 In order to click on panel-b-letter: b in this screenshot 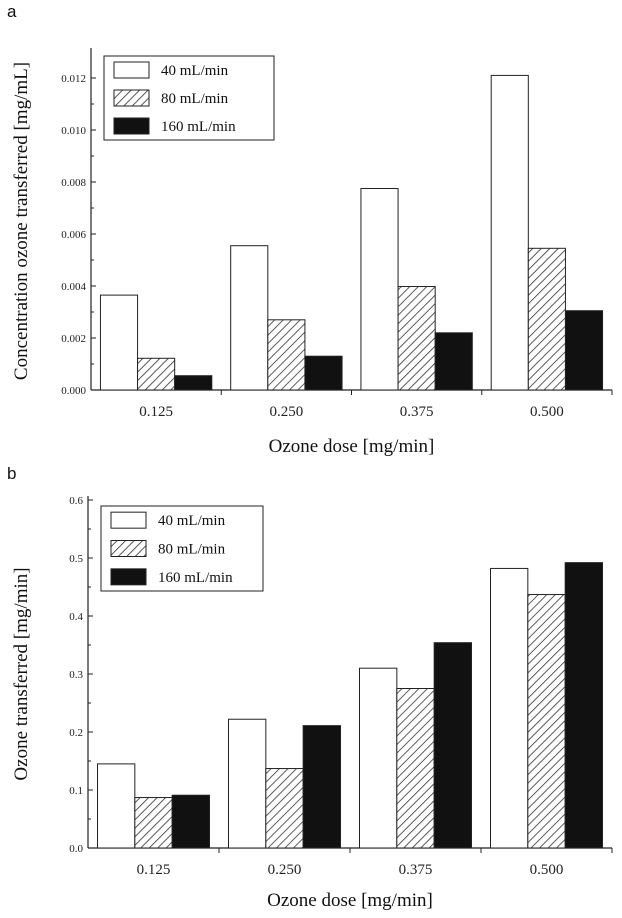, I will do `click(12, 473)`.